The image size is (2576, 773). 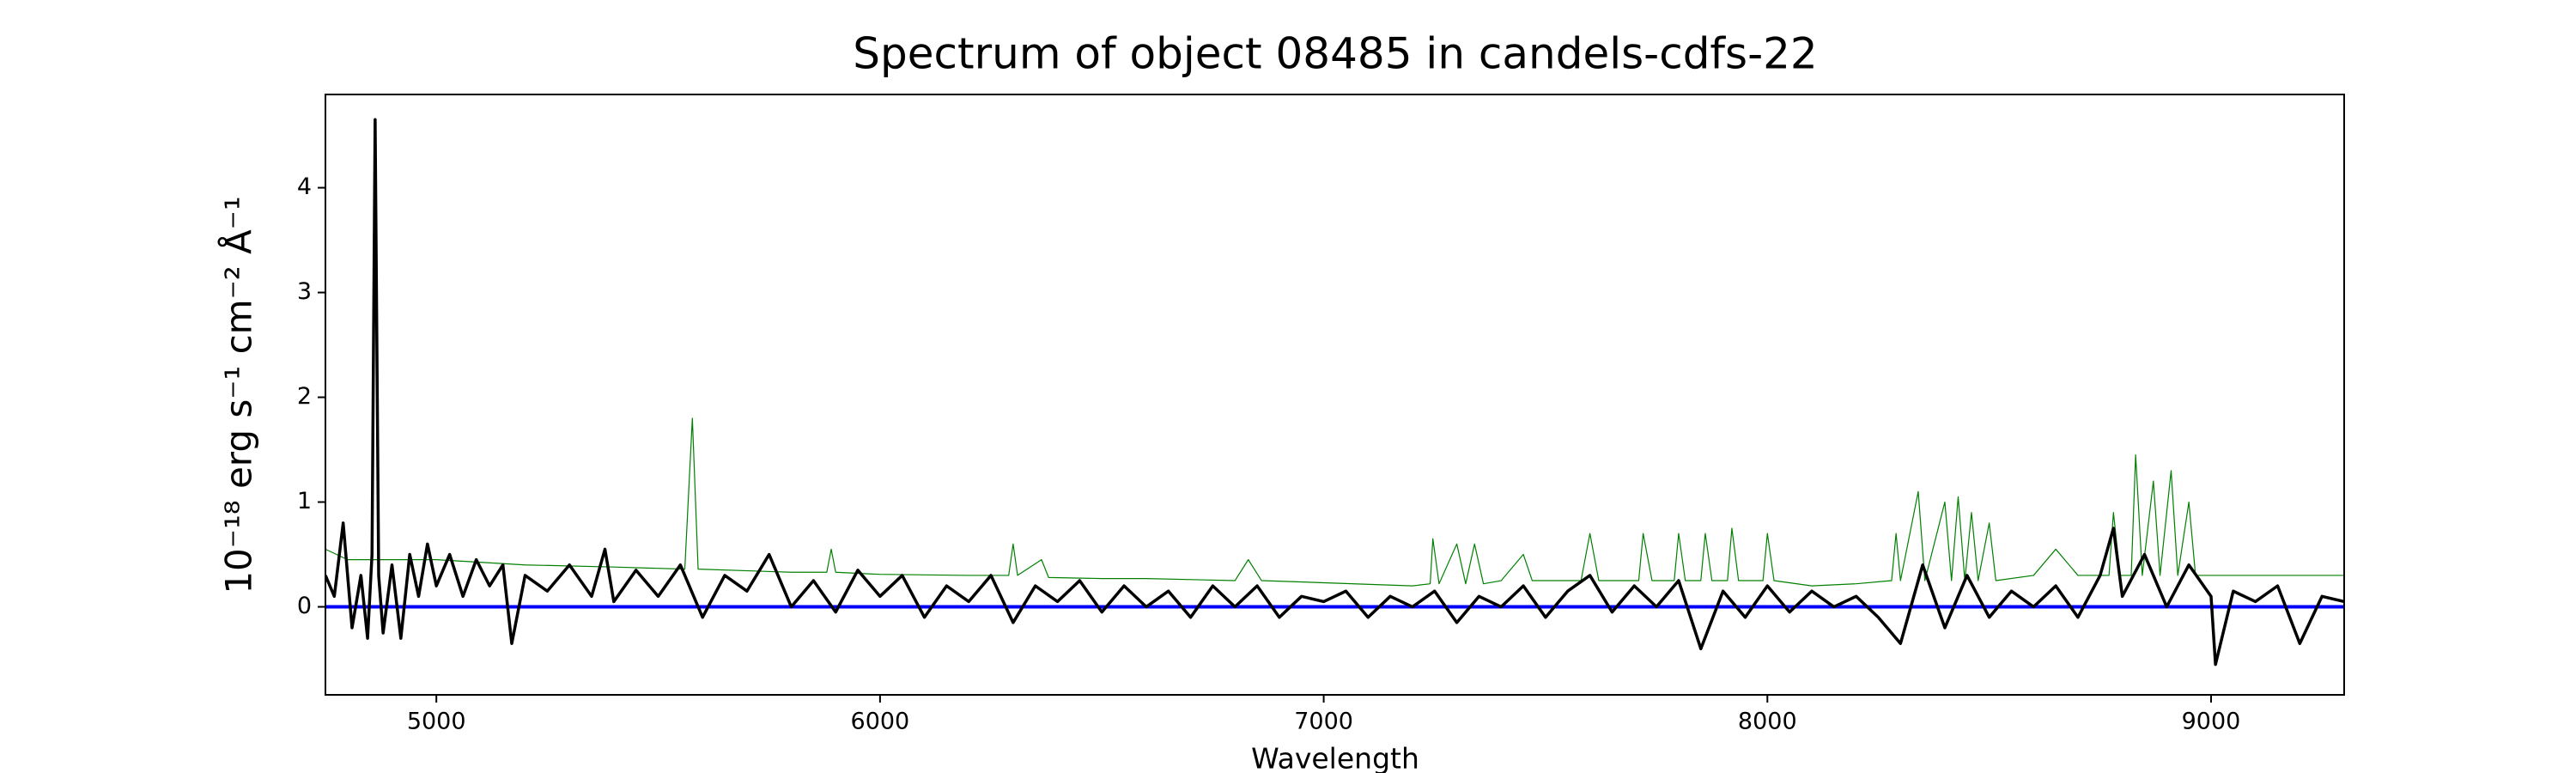 What do you see at coordinates (304, 396) in the screenshot?
I see `y-tick-label: 2` at bounding box center [304, 396].